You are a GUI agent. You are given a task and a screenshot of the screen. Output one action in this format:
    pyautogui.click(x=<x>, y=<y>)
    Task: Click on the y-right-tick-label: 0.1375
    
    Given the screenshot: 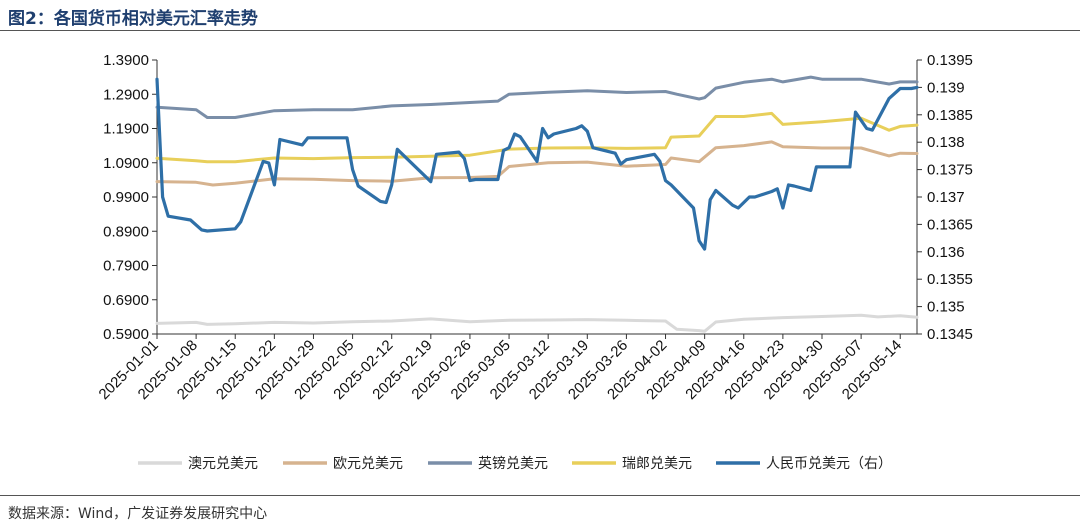 What is the action you would take?
    pyautogui.click(x=950, y=170)
    